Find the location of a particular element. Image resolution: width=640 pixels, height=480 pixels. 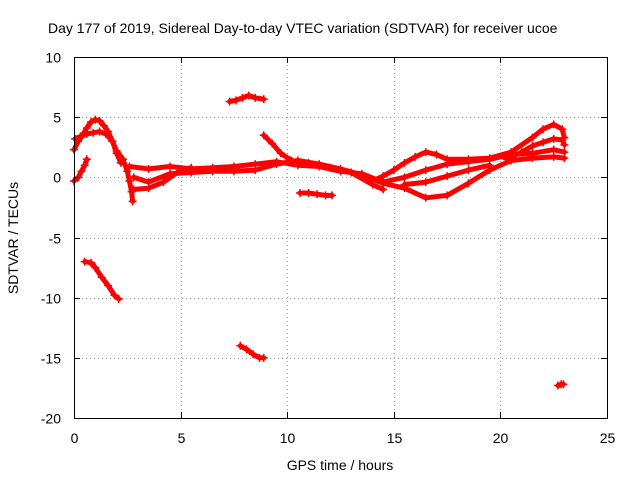

series-arc-early-rise is located at coordinates (80, 170).